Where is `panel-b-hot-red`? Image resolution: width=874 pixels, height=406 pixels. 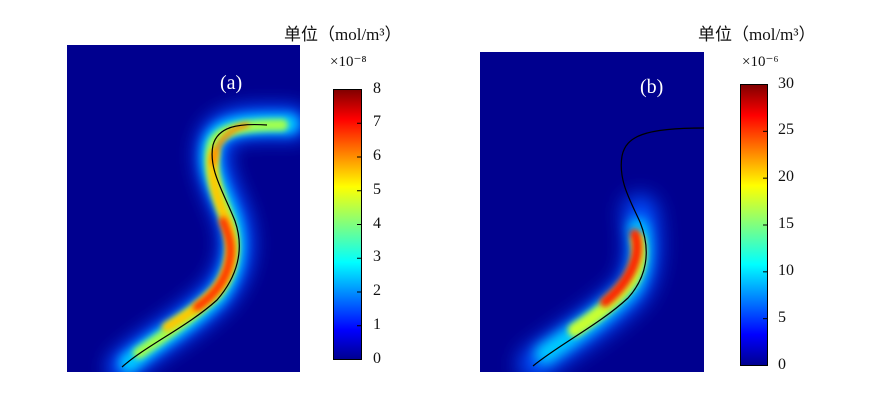
panel-b-hot-red is located at coordinates (621, 268).